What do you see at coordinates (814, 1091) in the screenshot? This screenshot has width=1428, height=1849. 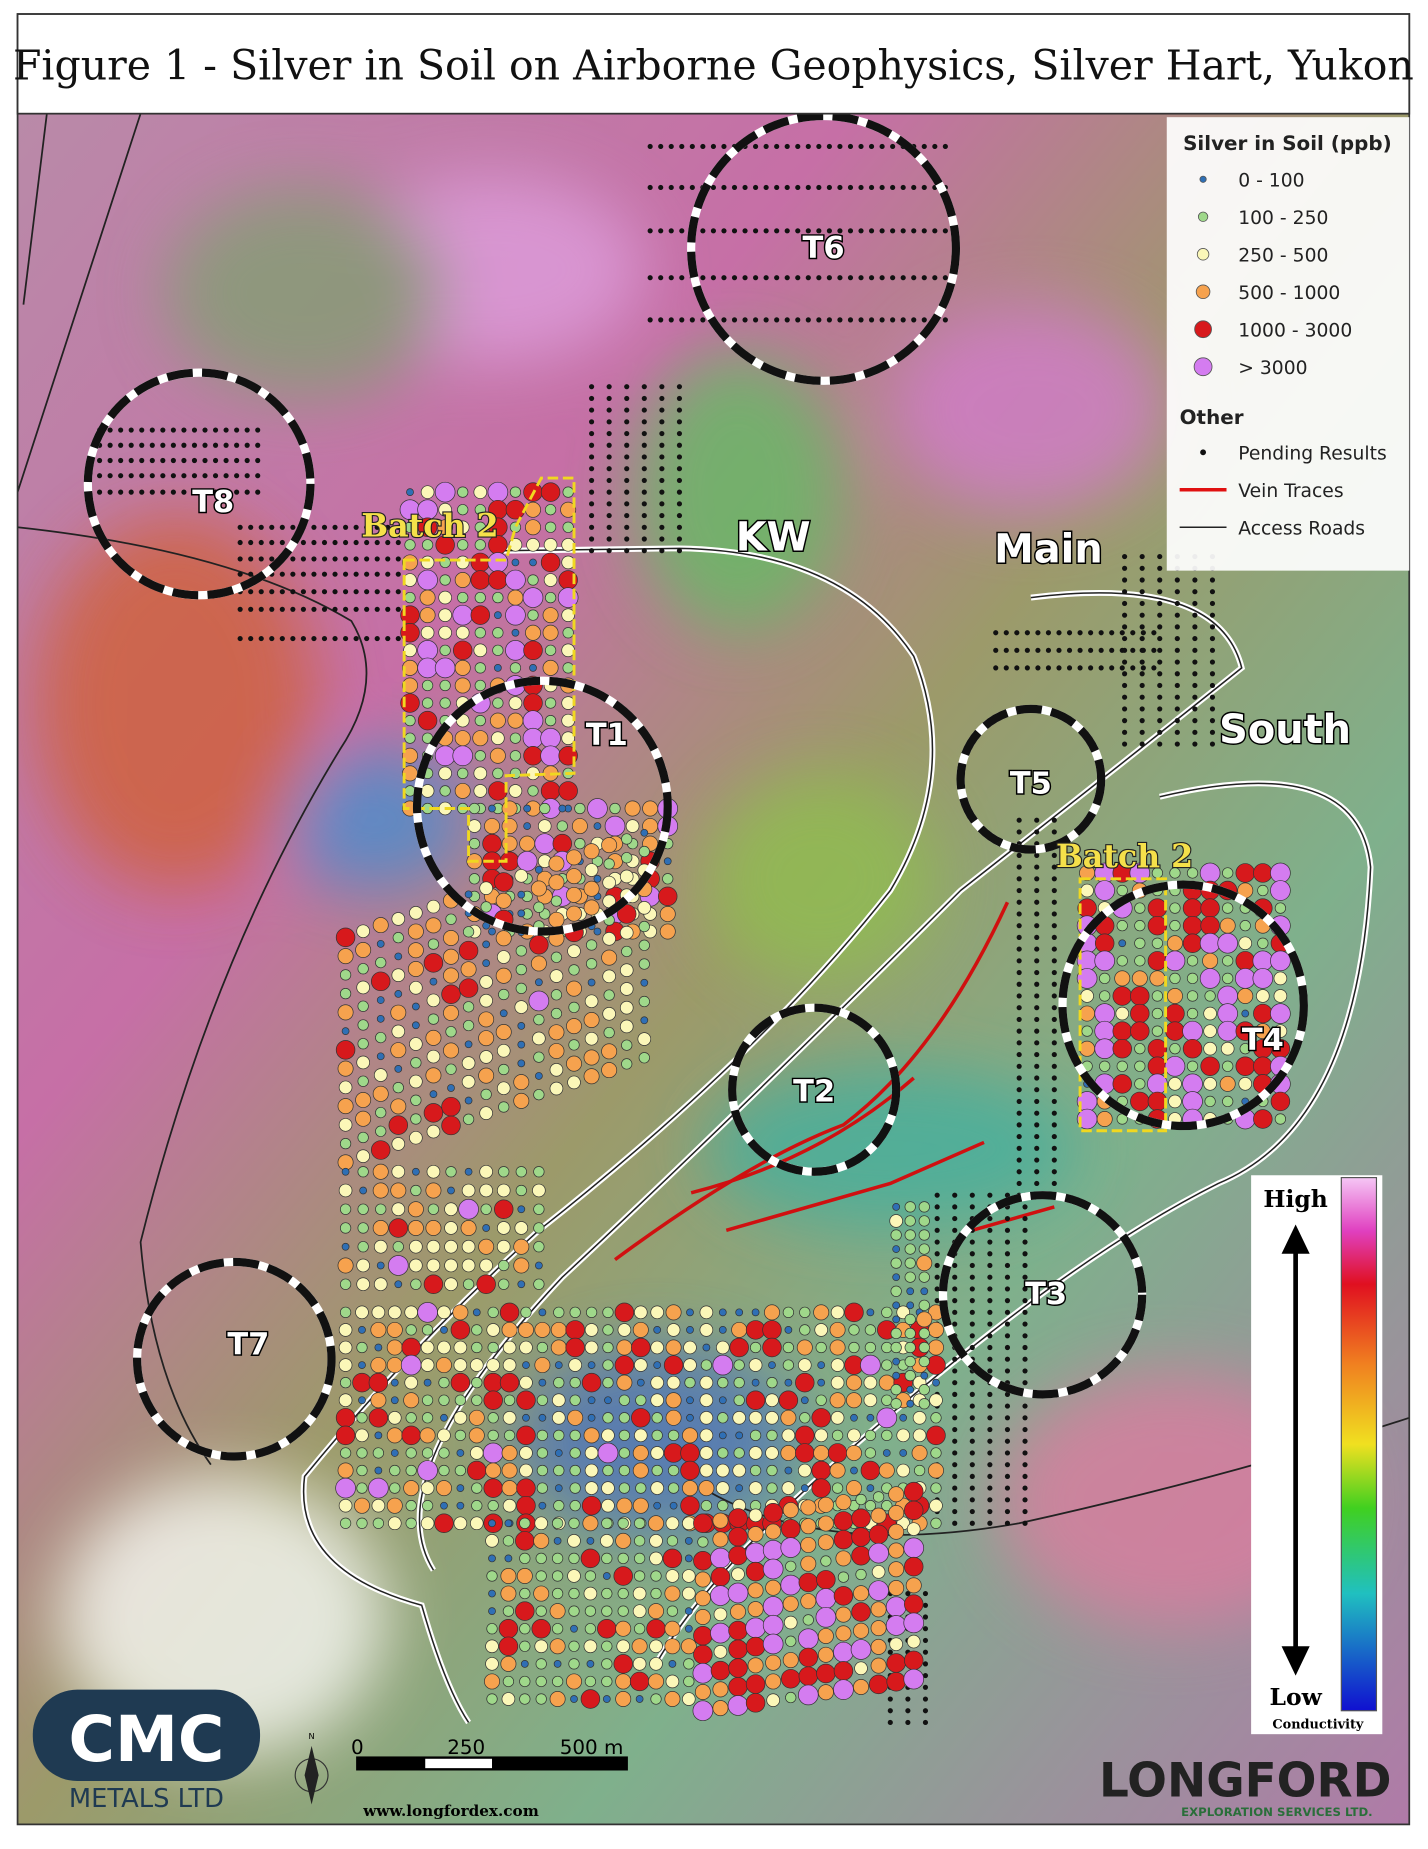 I see `target-label: T2` at bounding box center [814, 1091].